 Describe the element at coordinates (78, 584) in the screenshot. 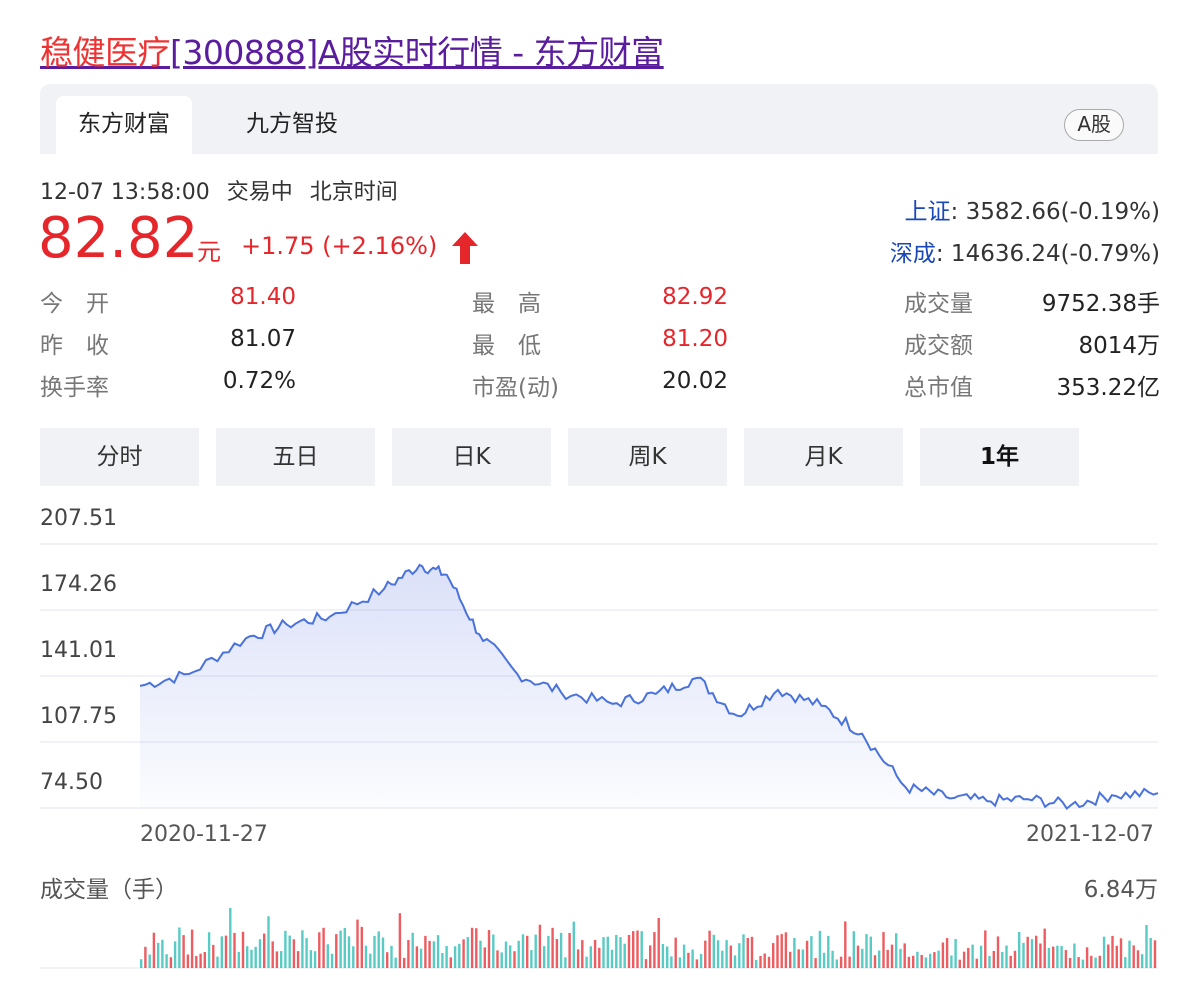

I see `y-tick-label: 174.26` at that location.